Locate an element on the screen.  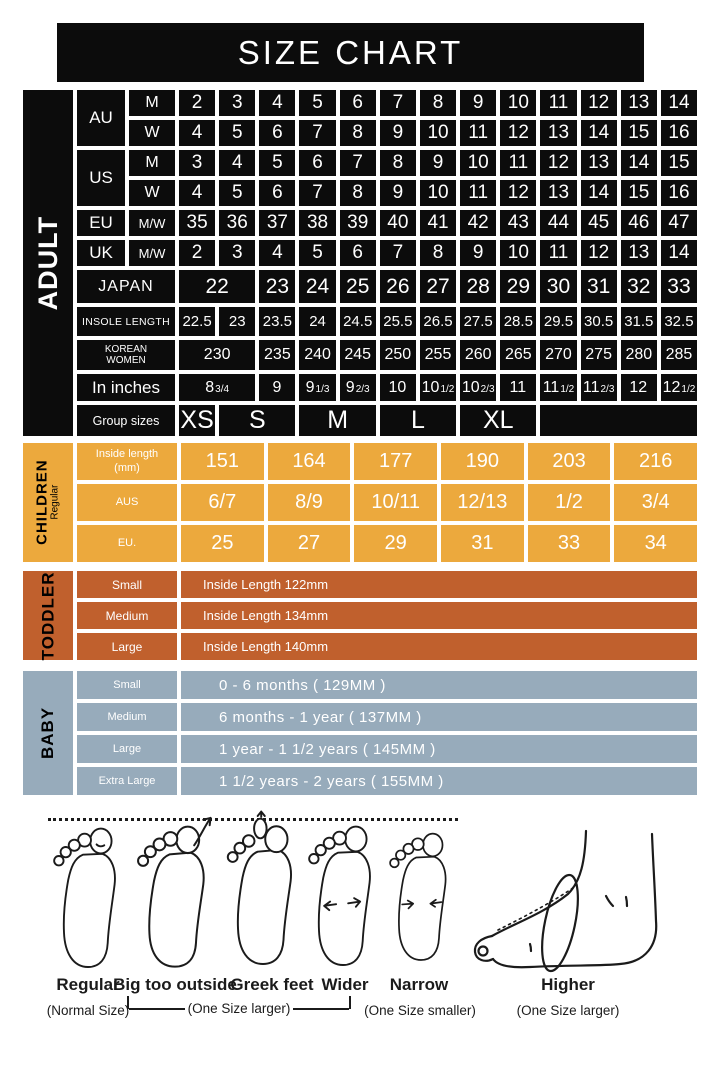
children-section-label: CHILDREN Regular is located at coordinates (48, 502).